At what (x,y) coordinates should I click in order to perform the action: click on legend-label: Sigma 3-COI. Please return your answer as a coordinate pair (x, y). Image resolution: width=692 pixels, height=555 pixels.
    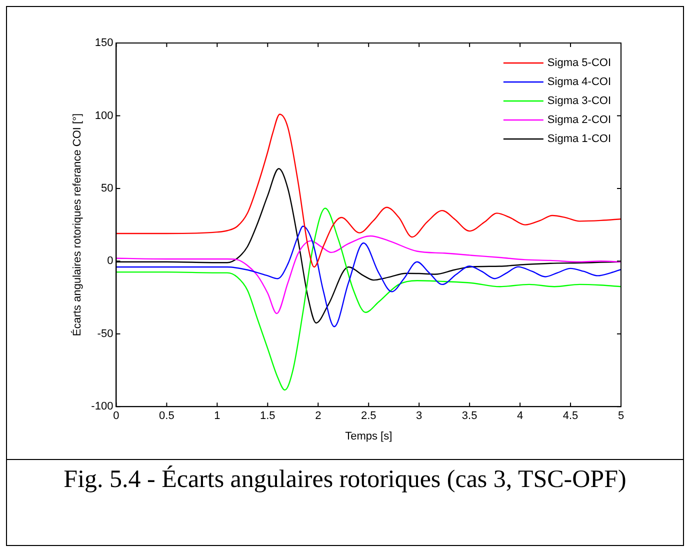
    Looking at the image, I should click on (579, 101).